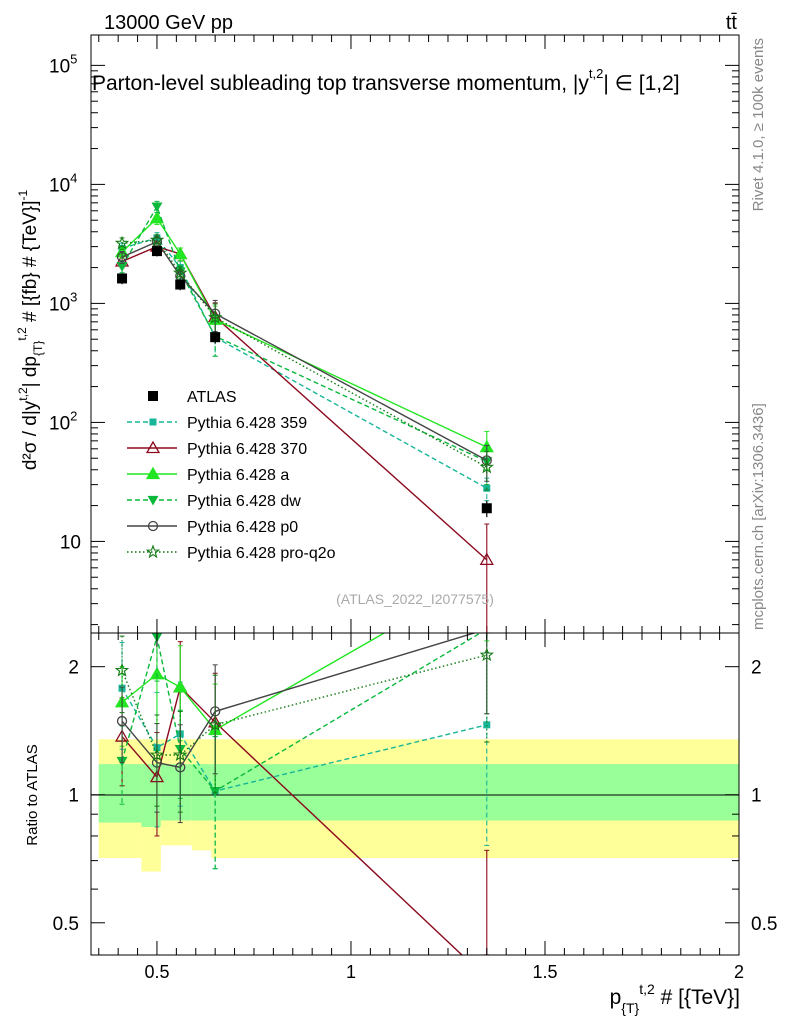 Image resolution: width=786 pixels, height=1024 pixels. I want to click on ratio-pythia-6-428-pro-q2o, so click(304, 723).